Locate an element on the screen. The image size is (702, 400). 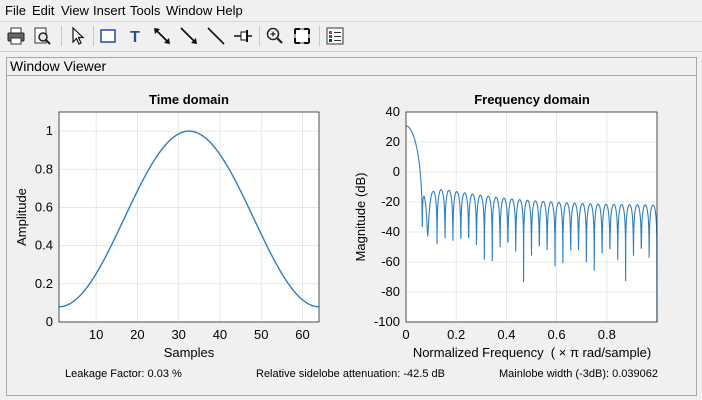
y-tick-label: 0.4 is located at coordinates (44, 245).